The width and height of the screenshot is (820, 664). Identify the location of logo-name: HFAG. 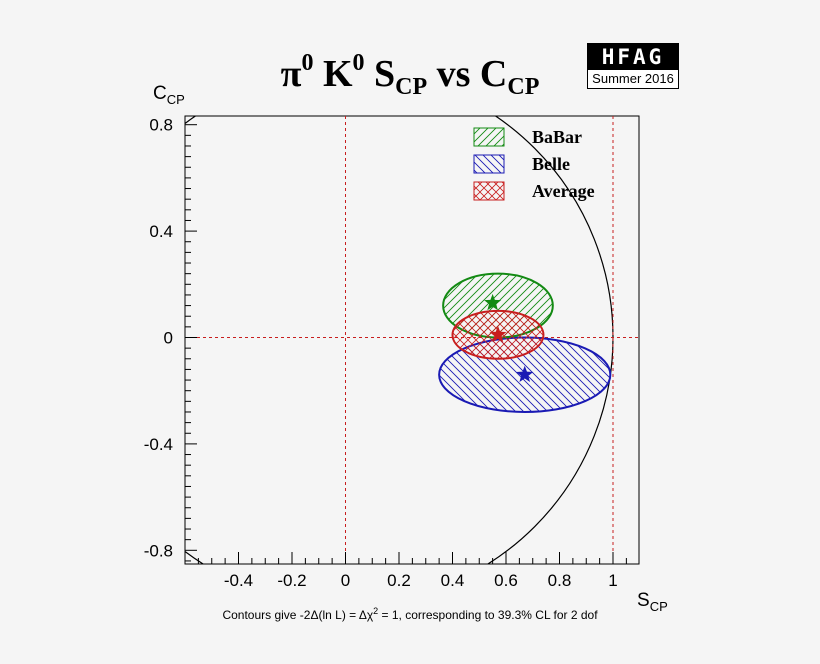
(633, 57).